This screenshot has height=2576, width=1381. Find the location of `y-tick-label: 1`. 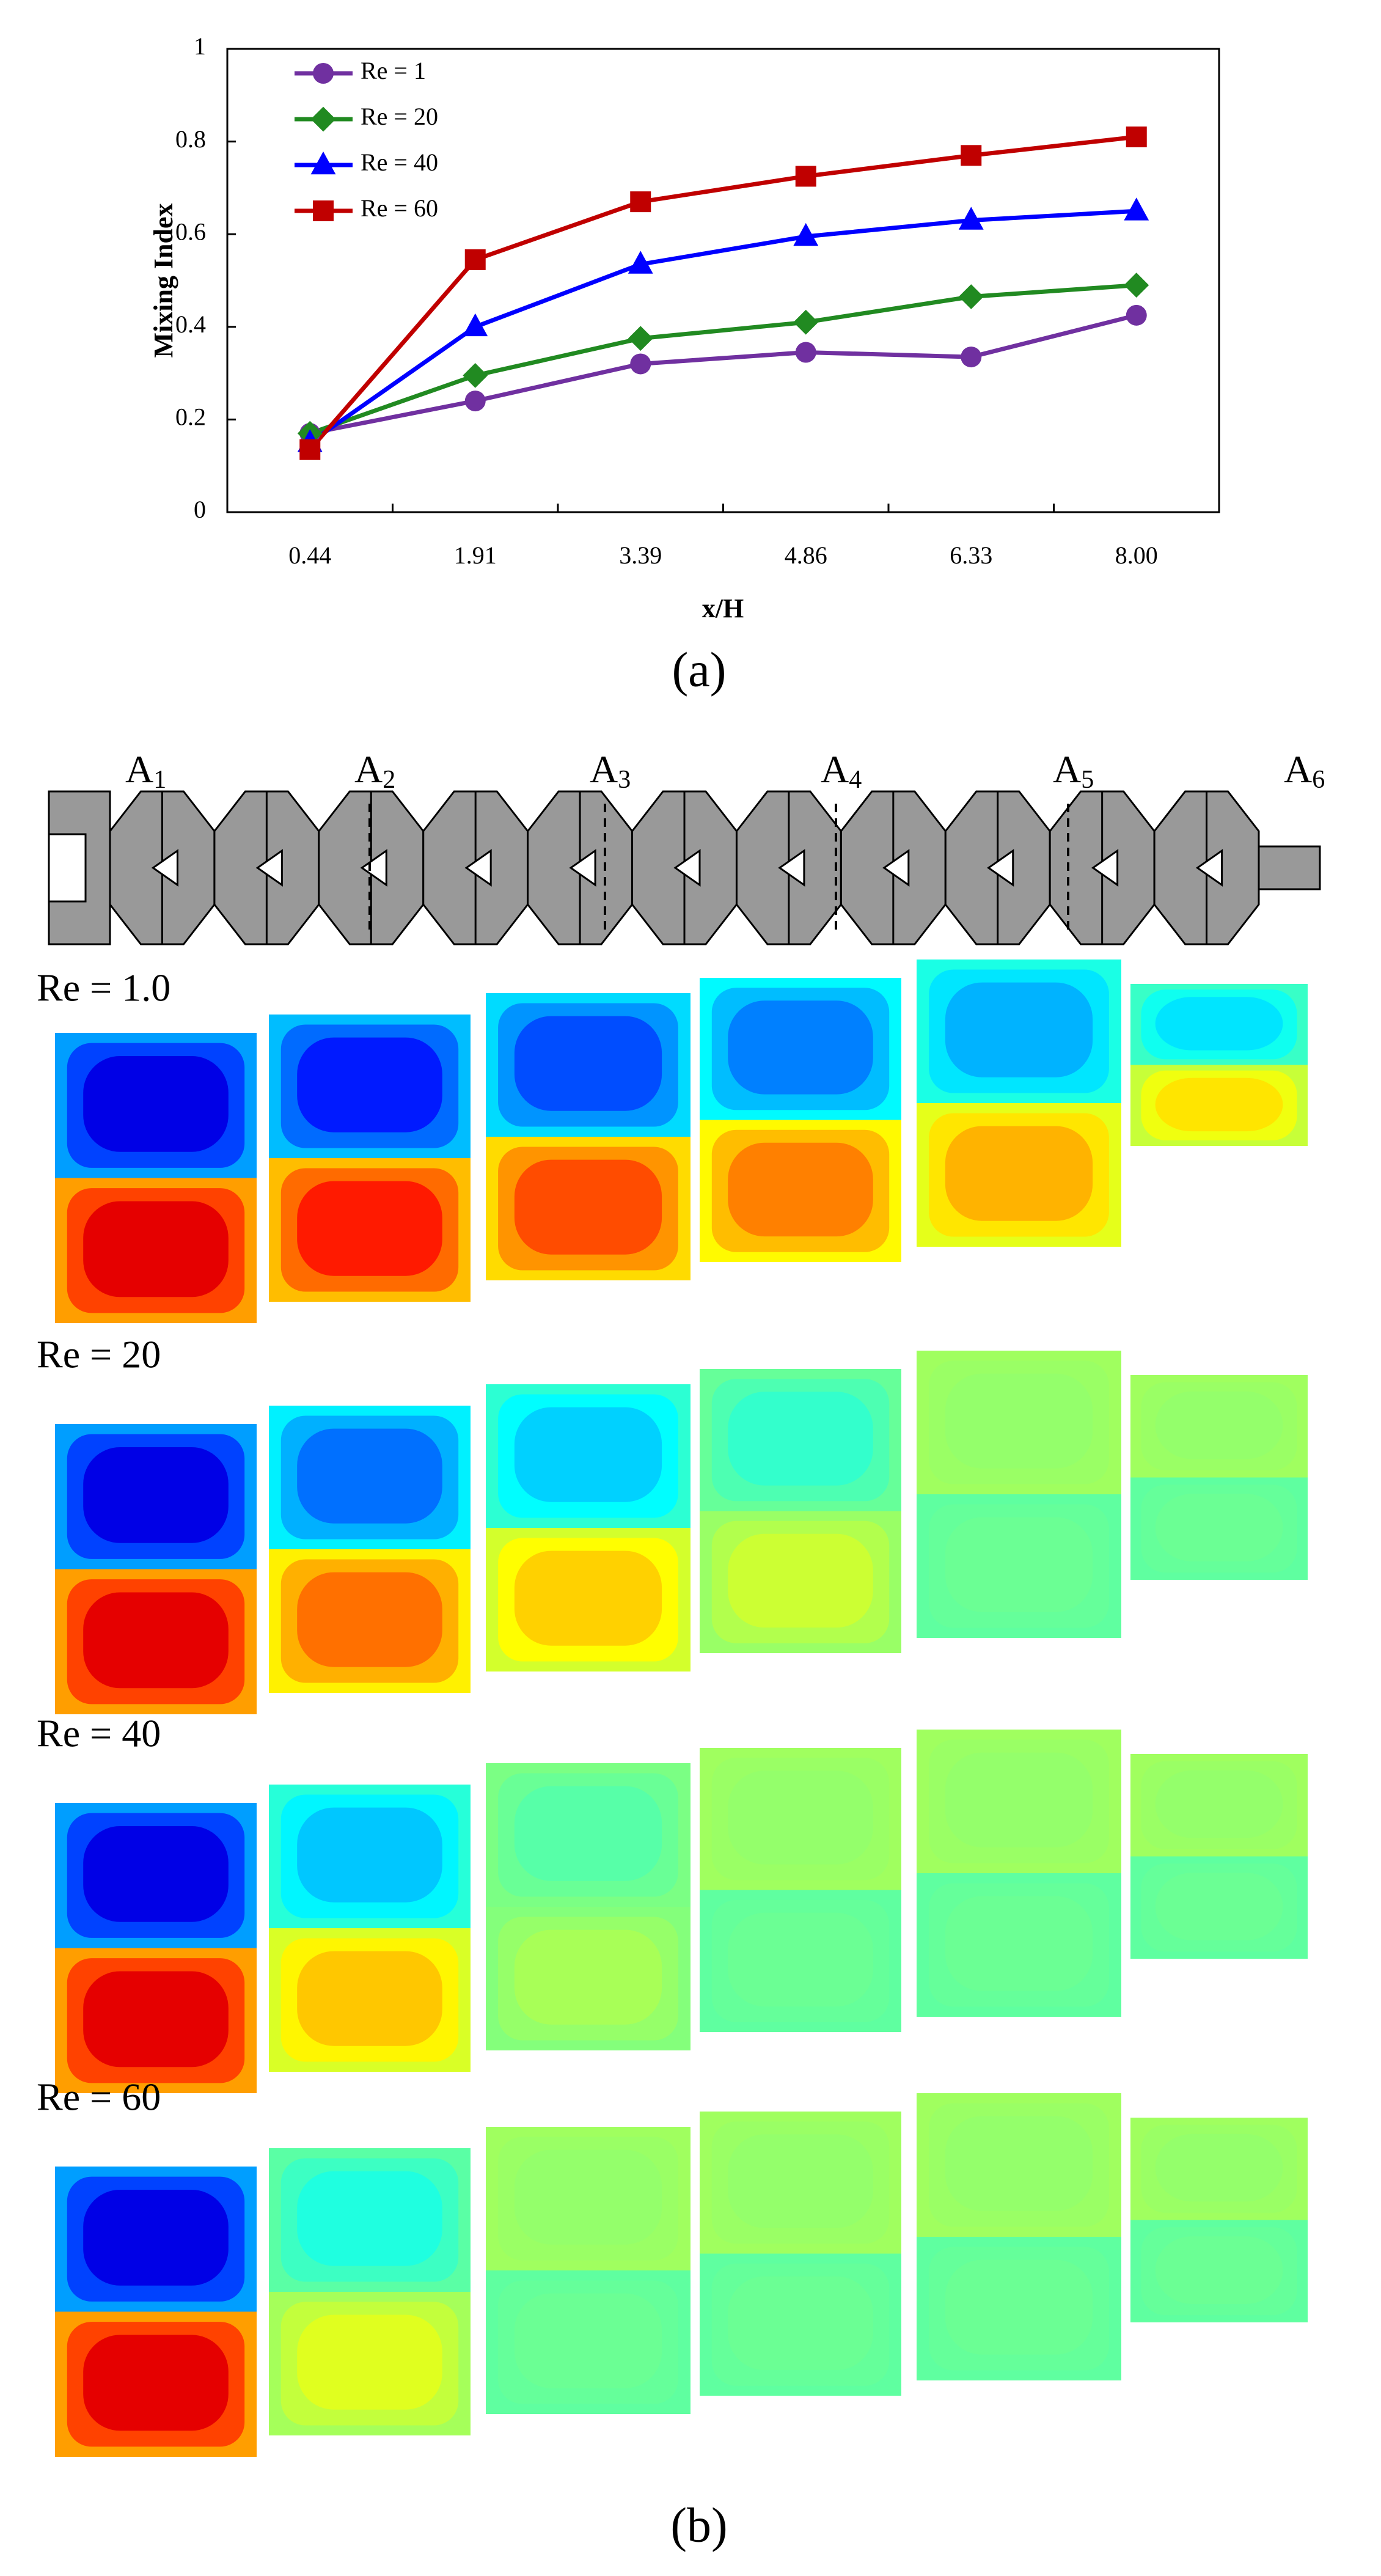

y-tick-label: 1 is located at coordinates (200, 46).